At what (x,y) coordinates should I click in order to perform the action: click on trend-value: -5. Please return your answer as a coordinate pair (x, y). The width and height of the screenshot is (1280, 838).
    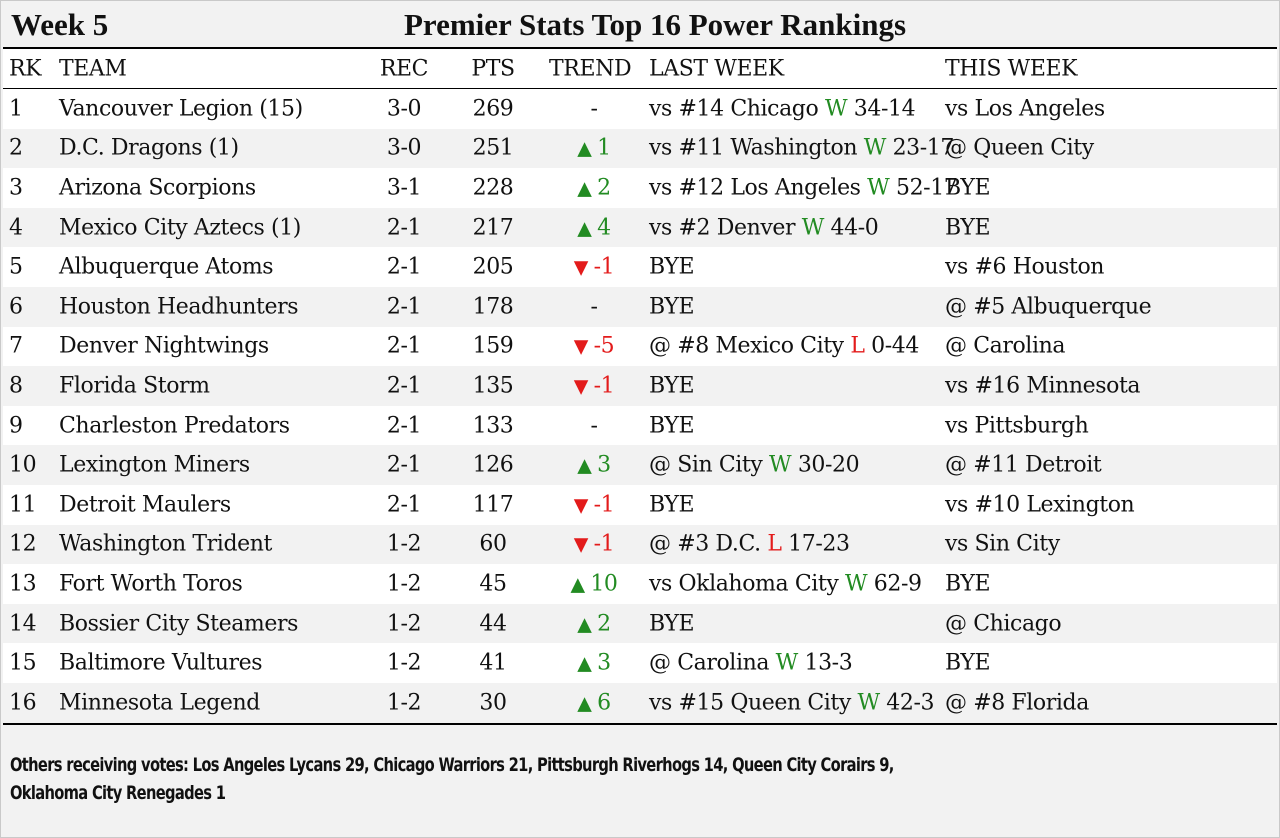
    Looking at the image, I should click on (604, 346).